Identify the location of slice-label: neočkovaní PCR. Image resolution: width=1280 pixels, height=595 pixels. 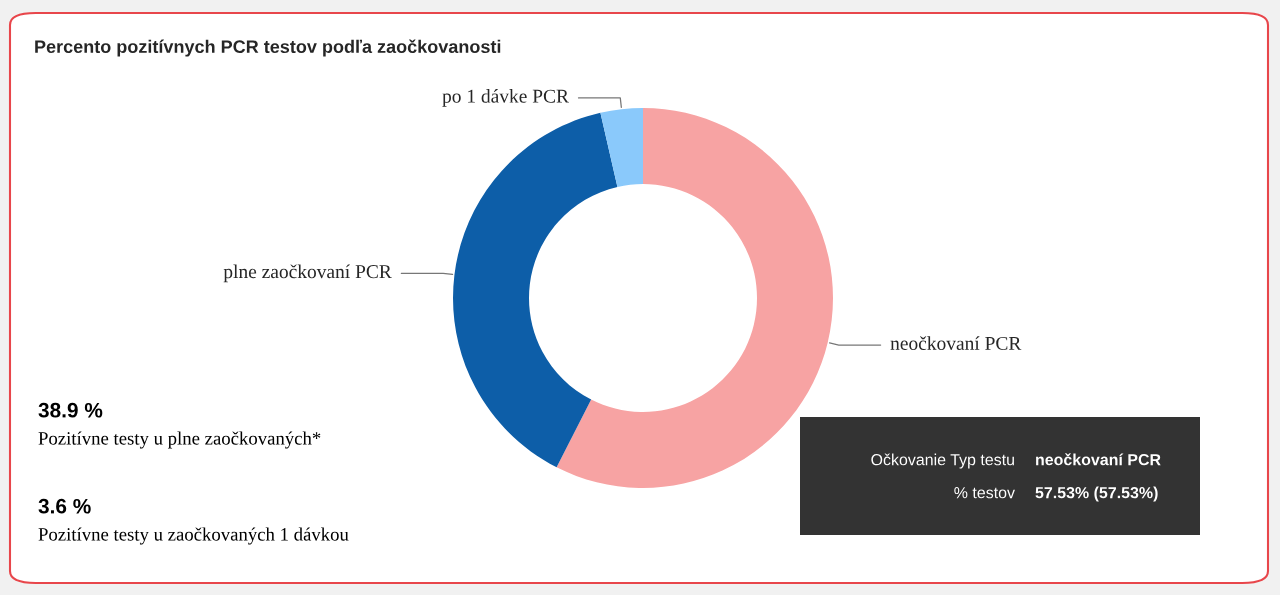
(956, 343).